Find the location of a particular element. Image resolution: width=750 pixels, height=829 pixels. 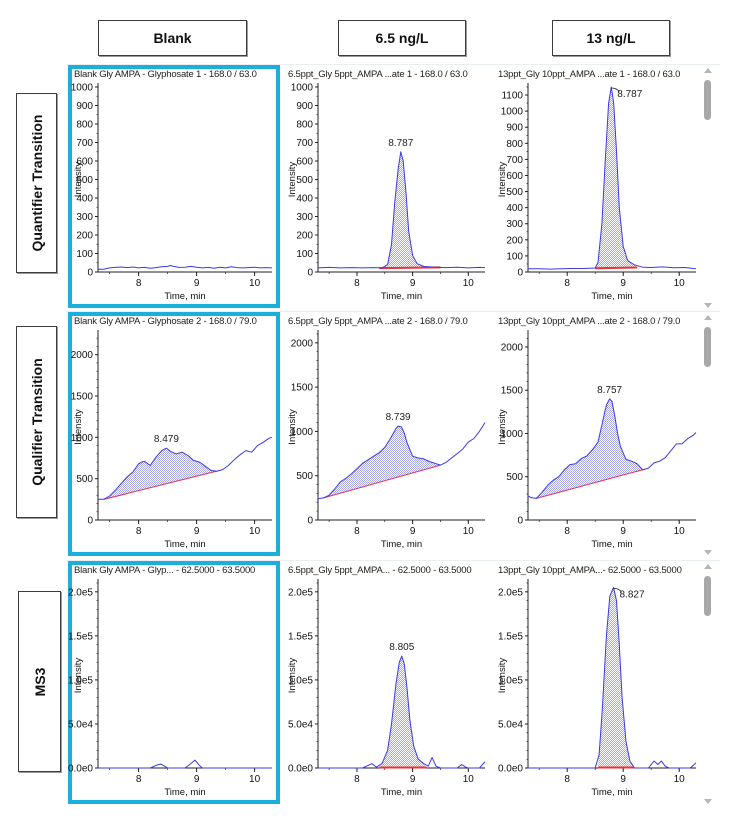

y-tick-label: 0.0e0 is located at coordinates (300, 769).